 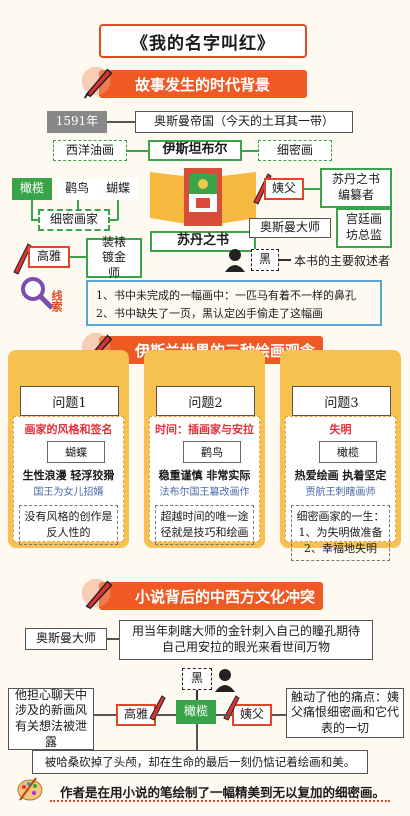 I want to click on empire-box: 奥斯曼帝国（今天的土耳其一带）, so click(x=244, y=122).